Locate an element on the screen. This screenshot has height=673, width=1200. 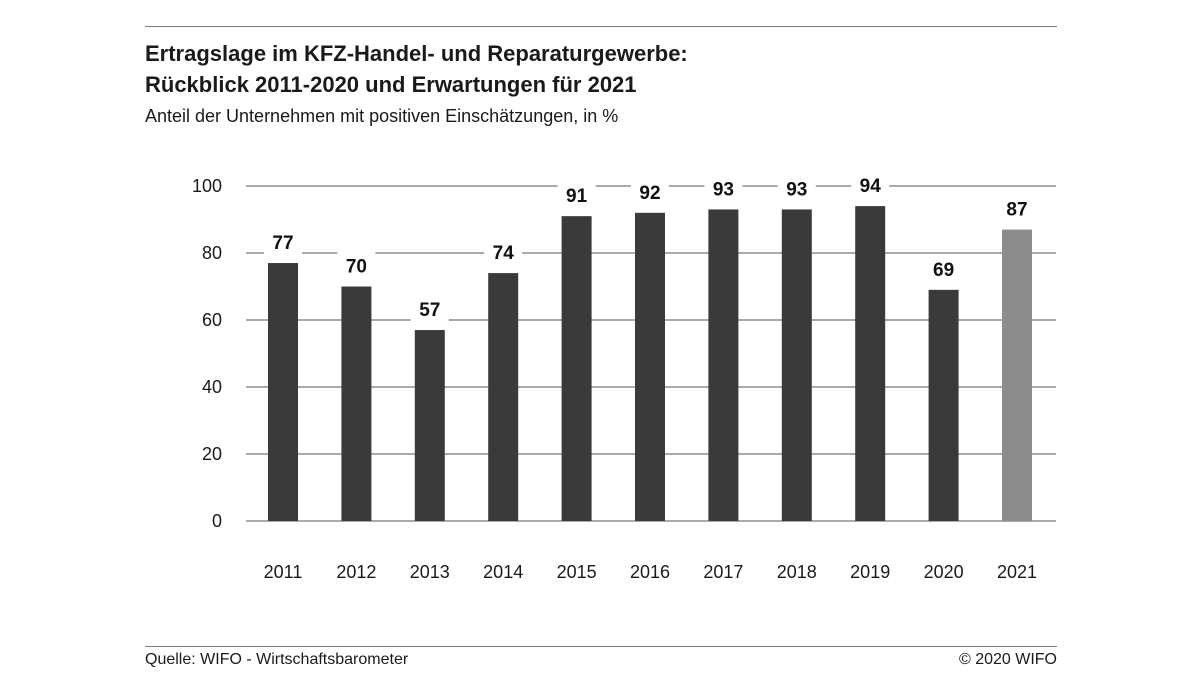
data-label-2012: 70 is located at coordinates (356, 267).